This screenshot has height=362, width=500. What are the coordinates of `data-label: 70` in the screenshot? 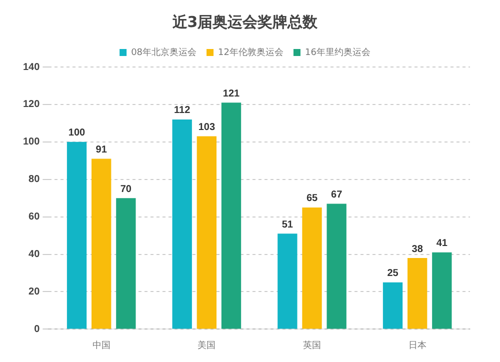 It's located at (126, 189).